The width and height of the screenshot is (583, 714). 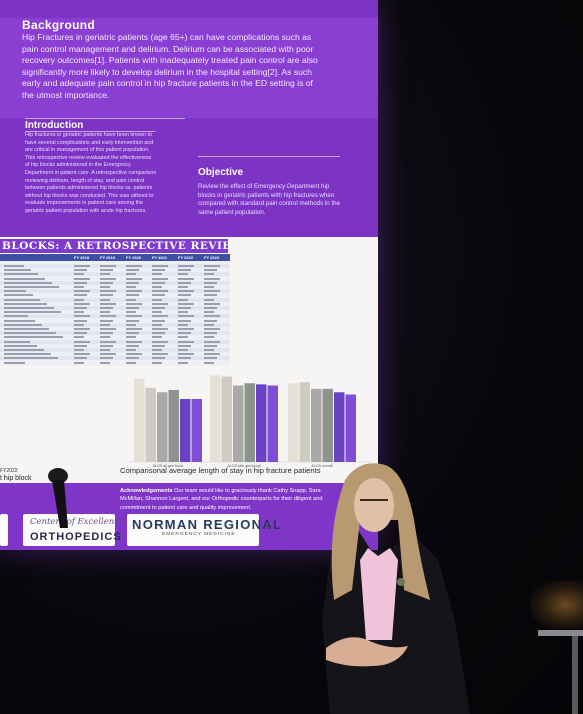 What do you see at coordinates (556, 605) in the screenshot?
I see `stage-light` at bounding box center [556, 605].